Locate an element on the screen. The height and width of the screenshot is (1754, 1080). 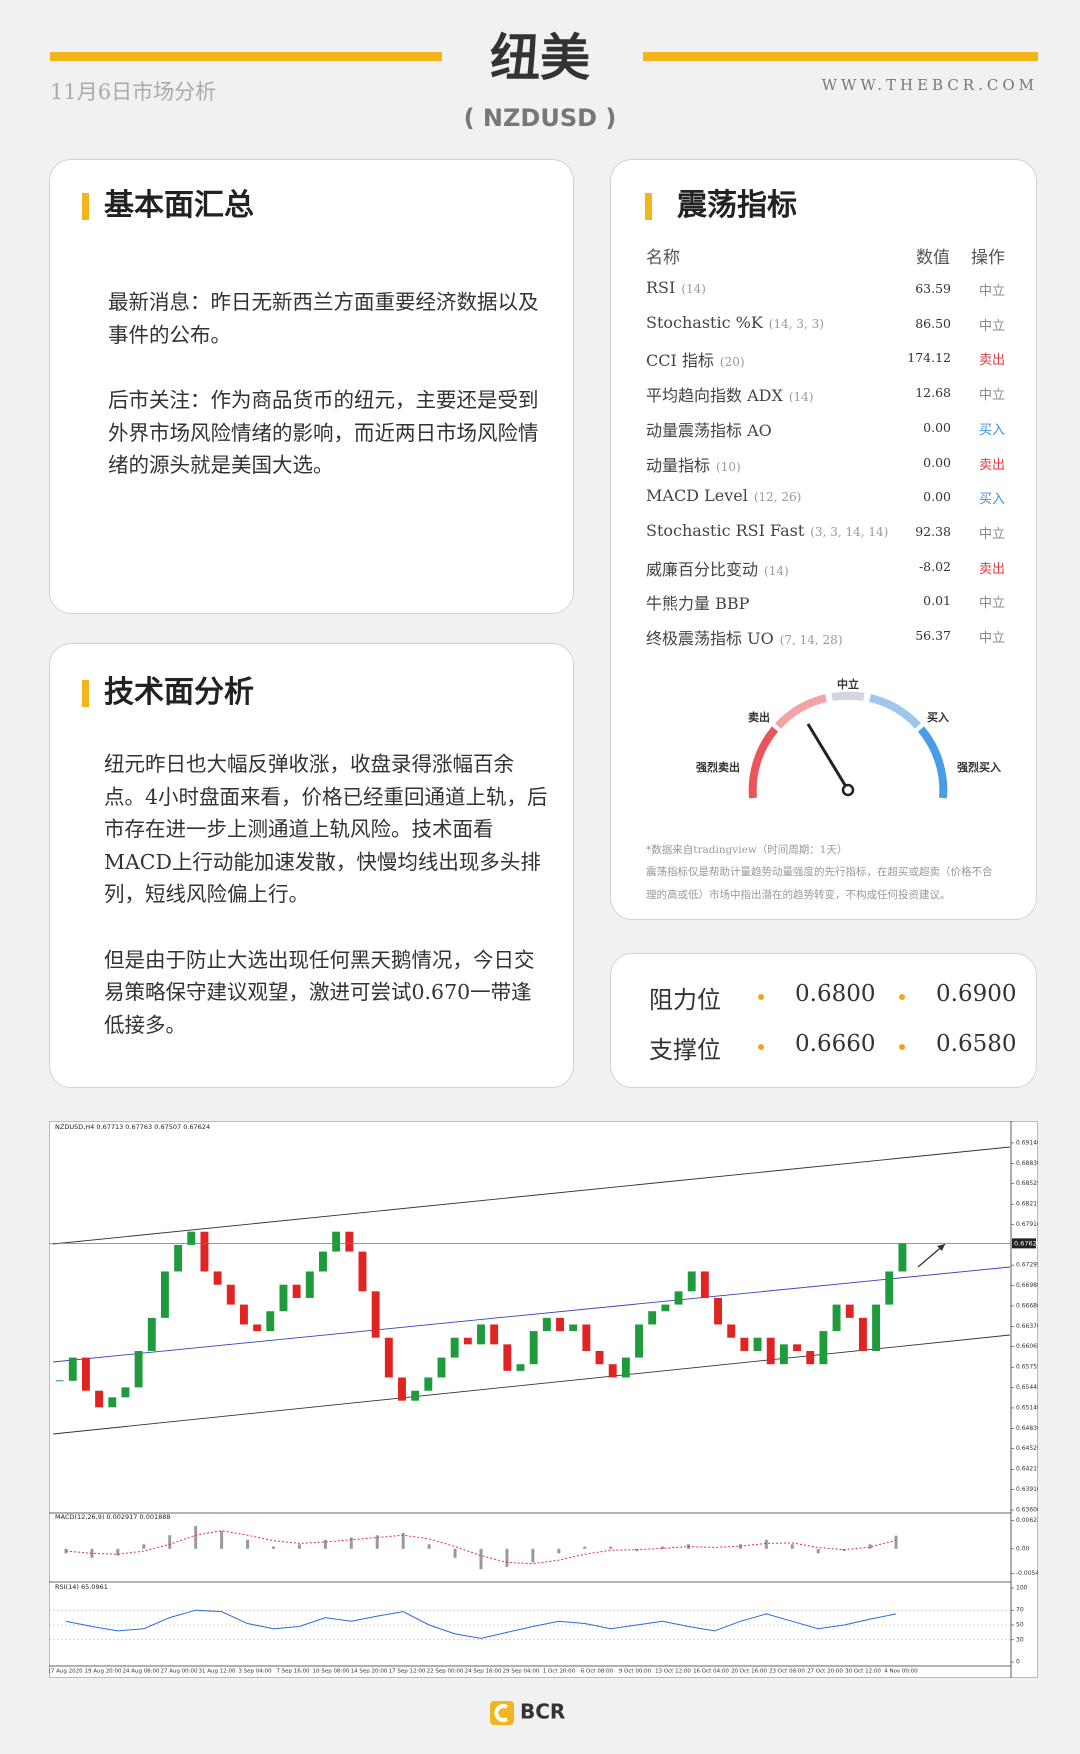
gauge-needle is located at coordinates (828, 757).